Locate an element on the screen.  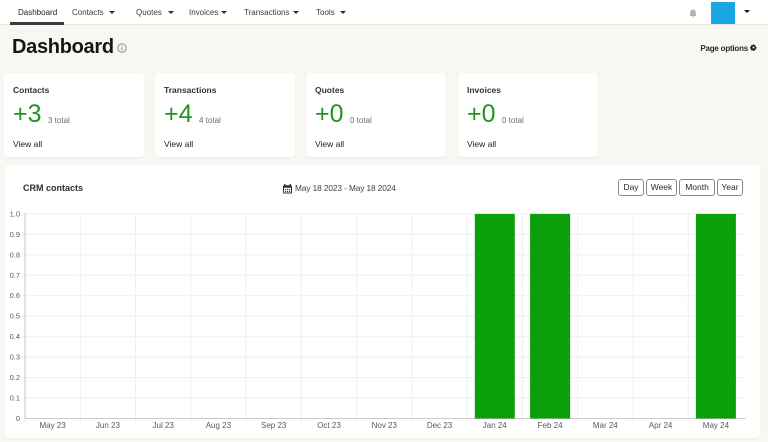
svg-text: 0.5 is located at coordinates (15, 316).